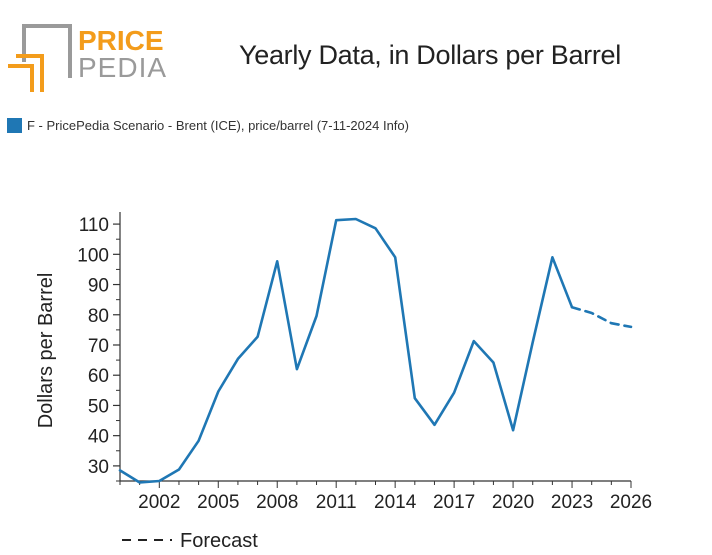  Describe the element at coordinates (98, 316) in the screenshot. I see `y-tick-label: 80` at that location.